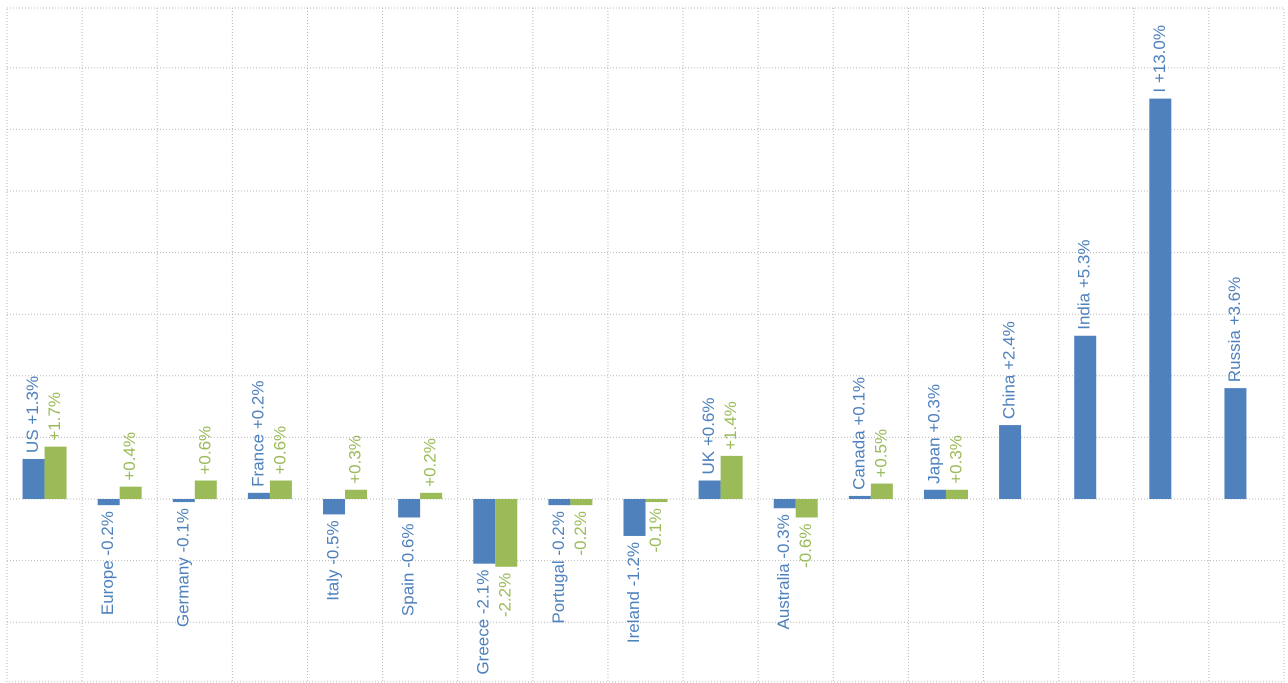  Describe the element at coordinates (806, 508) in the screenshot. I see `bar-series-2-australia` at that location.